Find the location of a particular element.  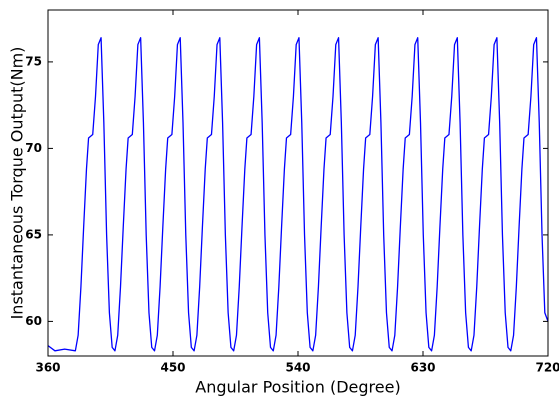

x-axis-label: Angular Position (Degree) is located at coordinates (297, 387).